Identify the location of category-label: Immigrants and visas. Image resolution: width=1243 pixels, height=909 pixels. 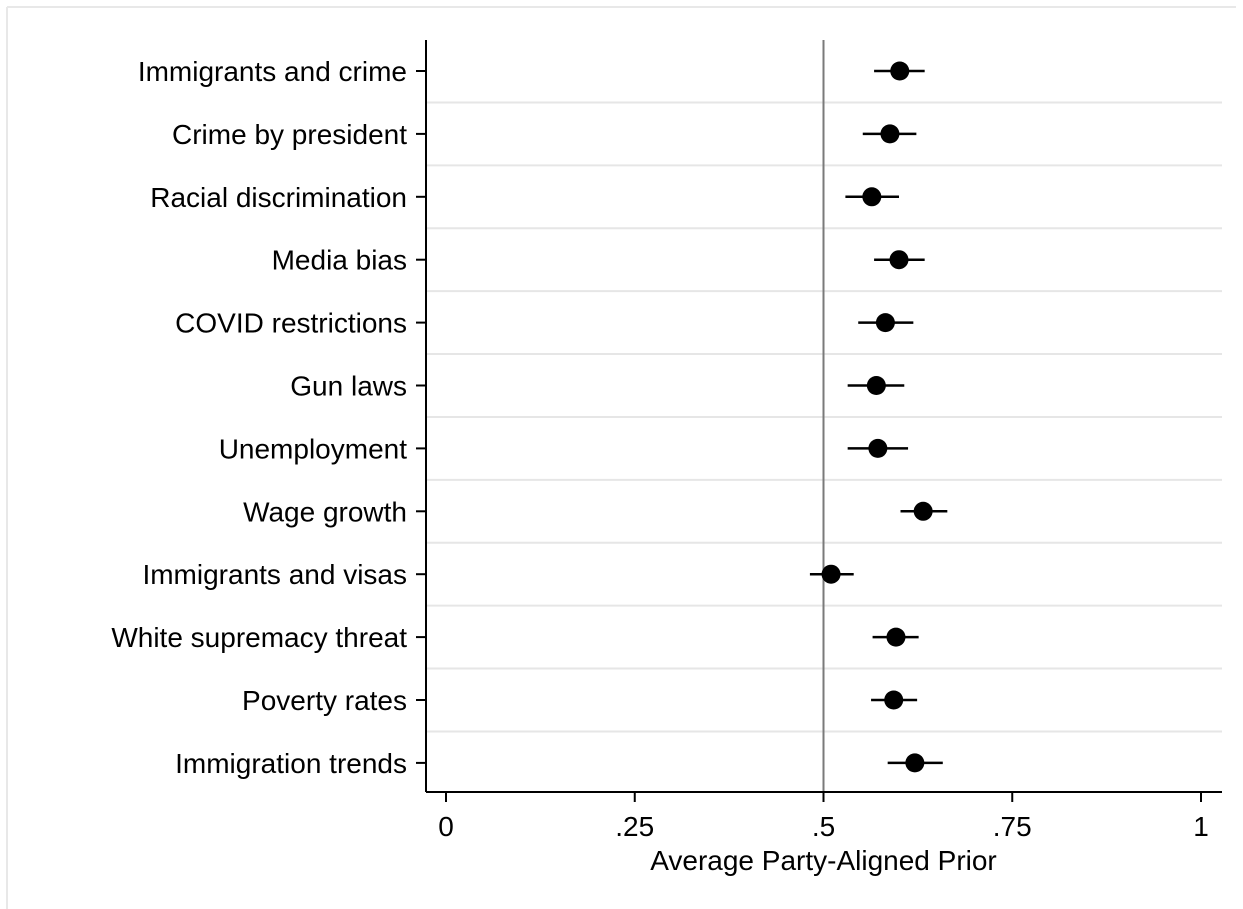
(274, 574).